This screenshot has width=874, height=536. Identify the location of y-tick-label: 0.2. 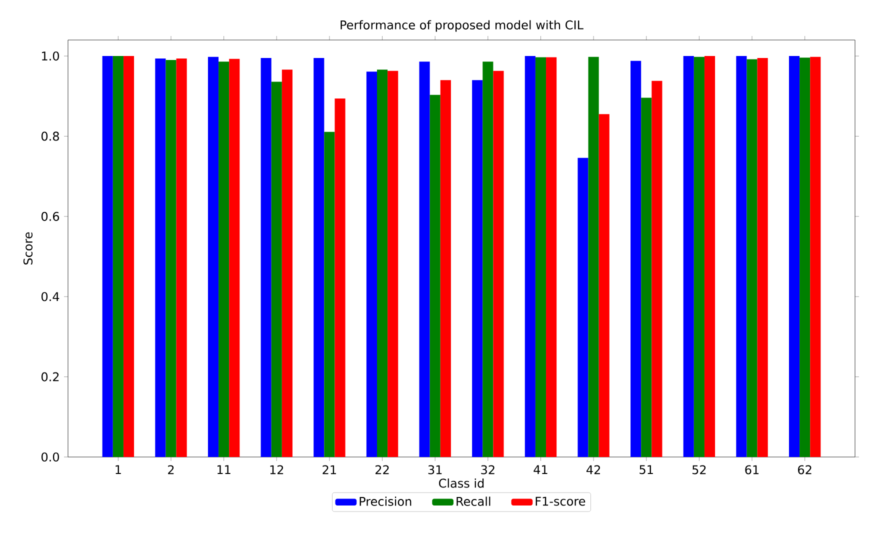
(50, 377).